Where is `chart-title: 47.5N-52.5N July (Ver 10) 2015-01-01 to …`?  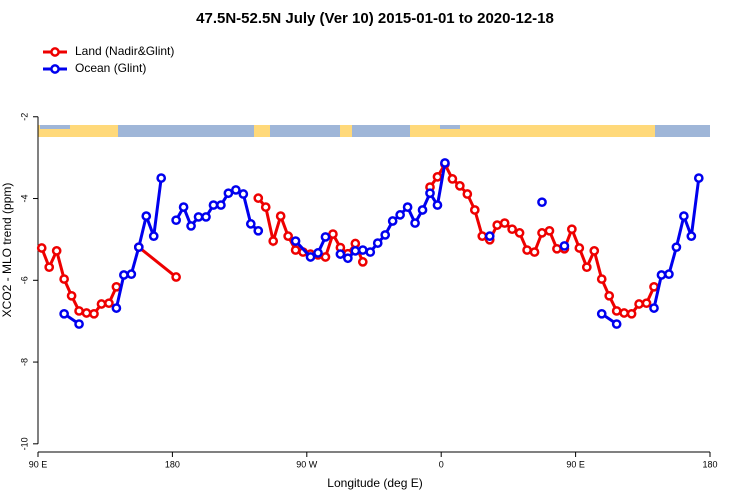 chart-title: 47.5N-52.5N July (Ver 10) 2015-01-01 to … is located at coordinates (375, 18).